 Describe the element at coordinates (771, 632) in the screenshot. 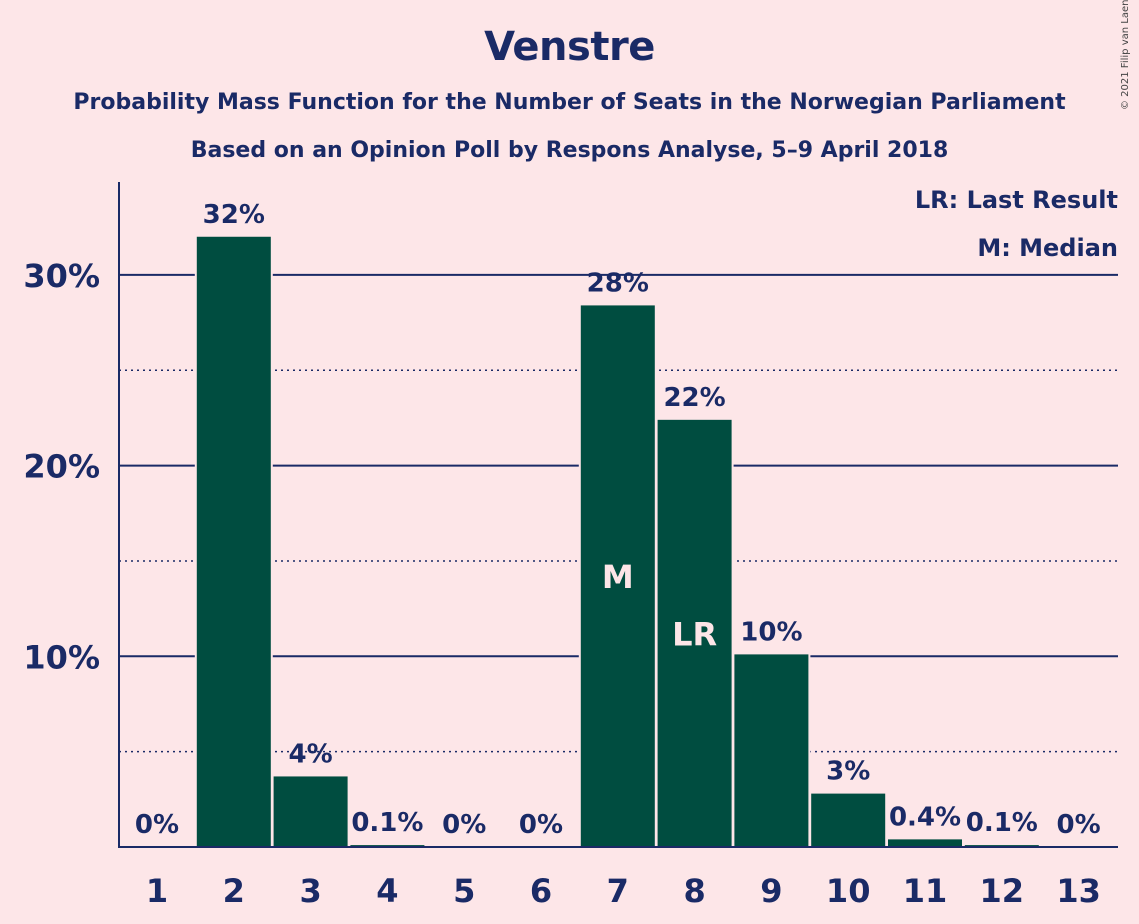

I see `data-label: 10%` at that location.